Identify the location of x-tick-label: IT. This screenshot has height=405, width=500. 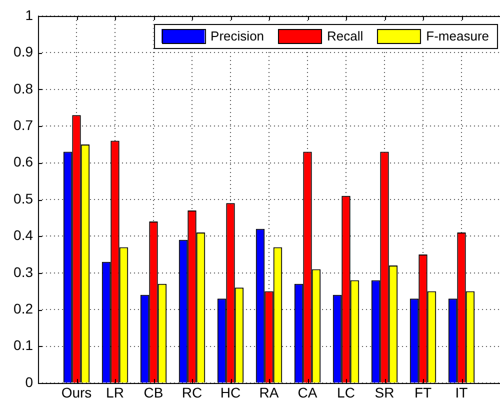
(461, 392).